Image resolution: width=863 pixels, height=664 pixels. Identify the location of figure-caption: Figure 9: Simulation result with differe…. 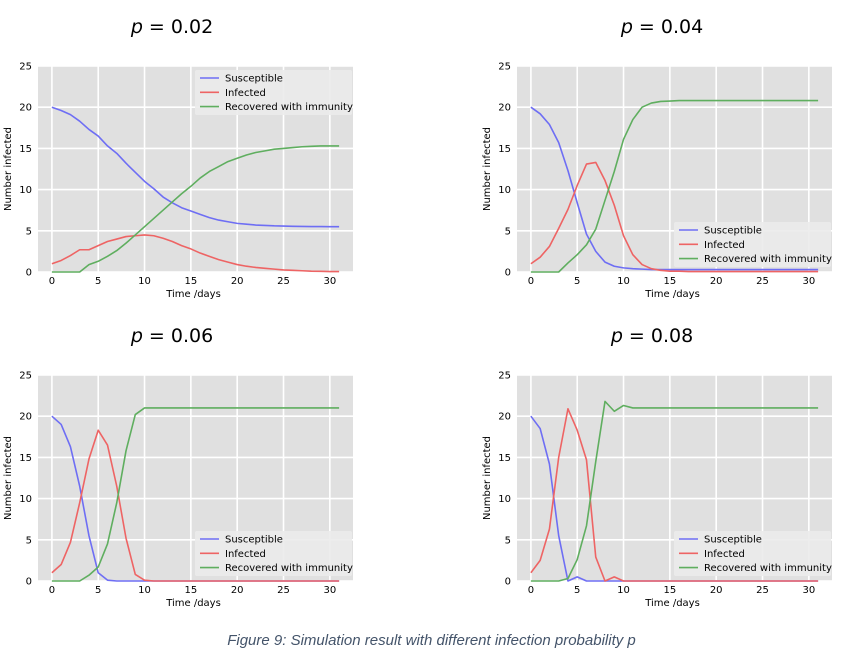
(431, 640).